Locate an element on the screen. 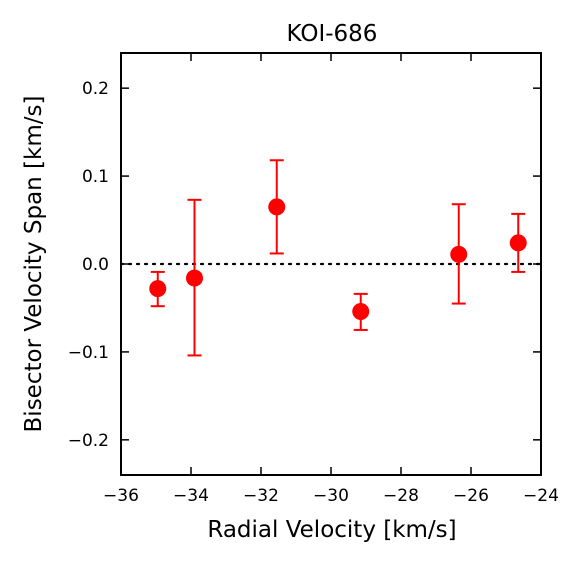 The height and width of the screenshot is (563, 582). x-tick-label: −30 is located at coordinates (331, 496).